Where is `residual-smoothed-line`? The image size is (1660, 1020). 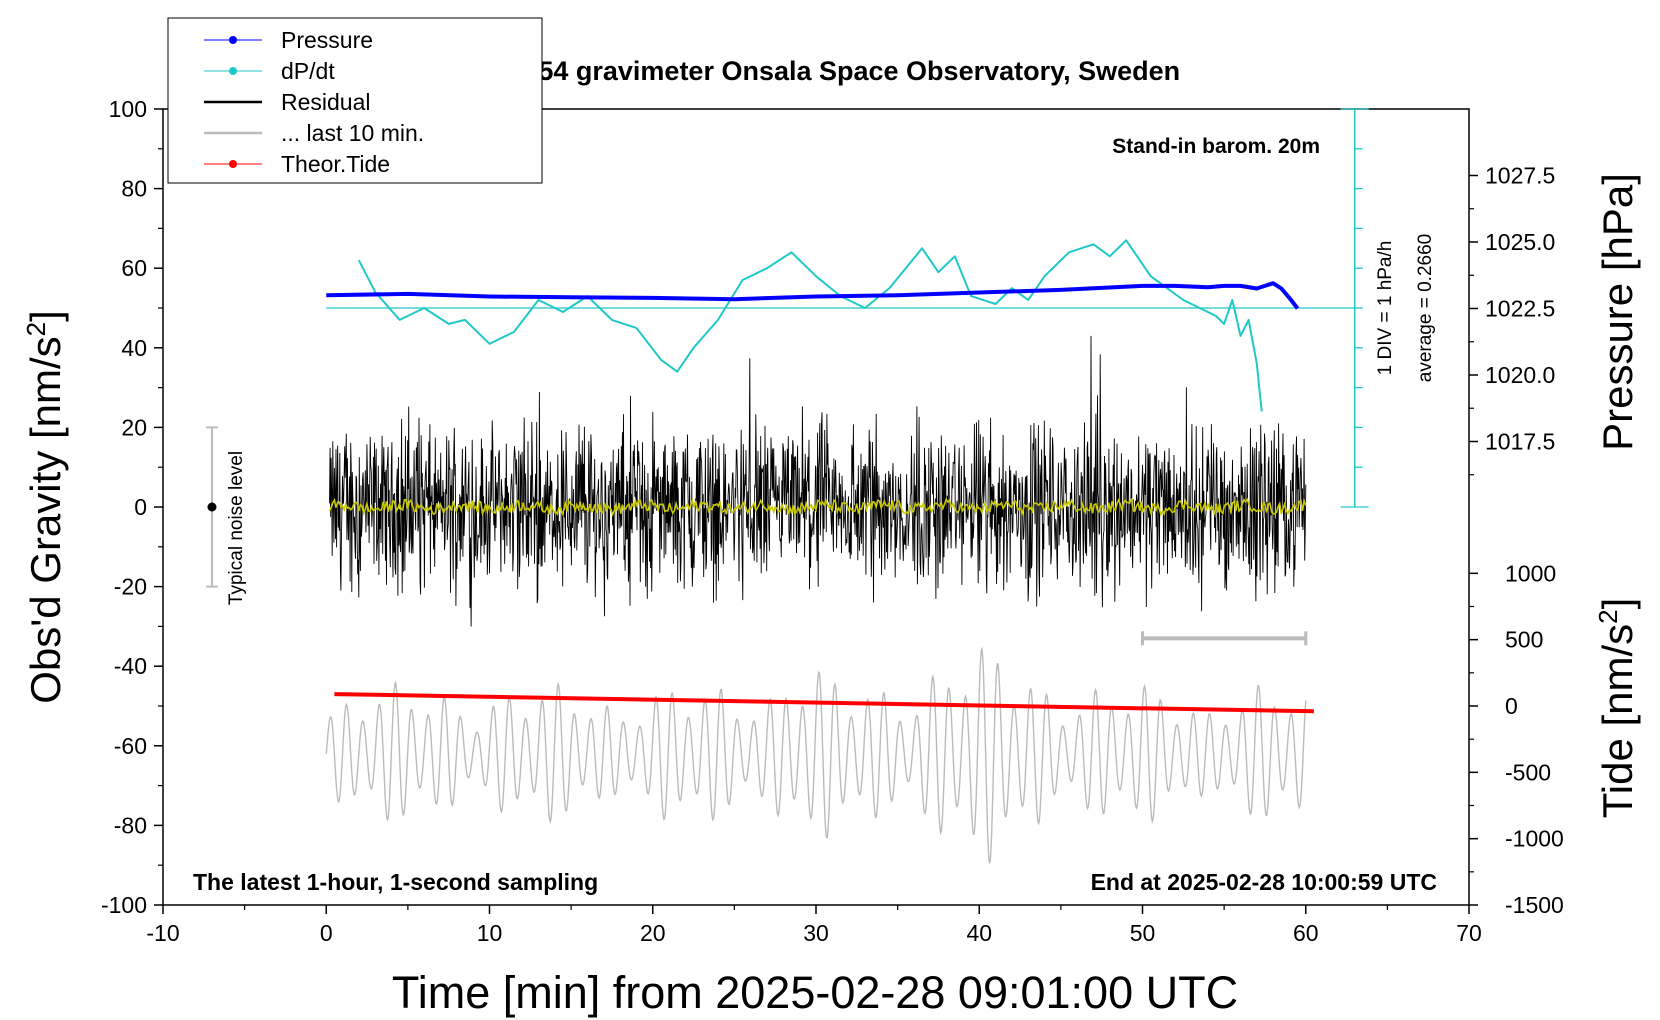 residual-smoothed-line is located at coordinates (817, 507).